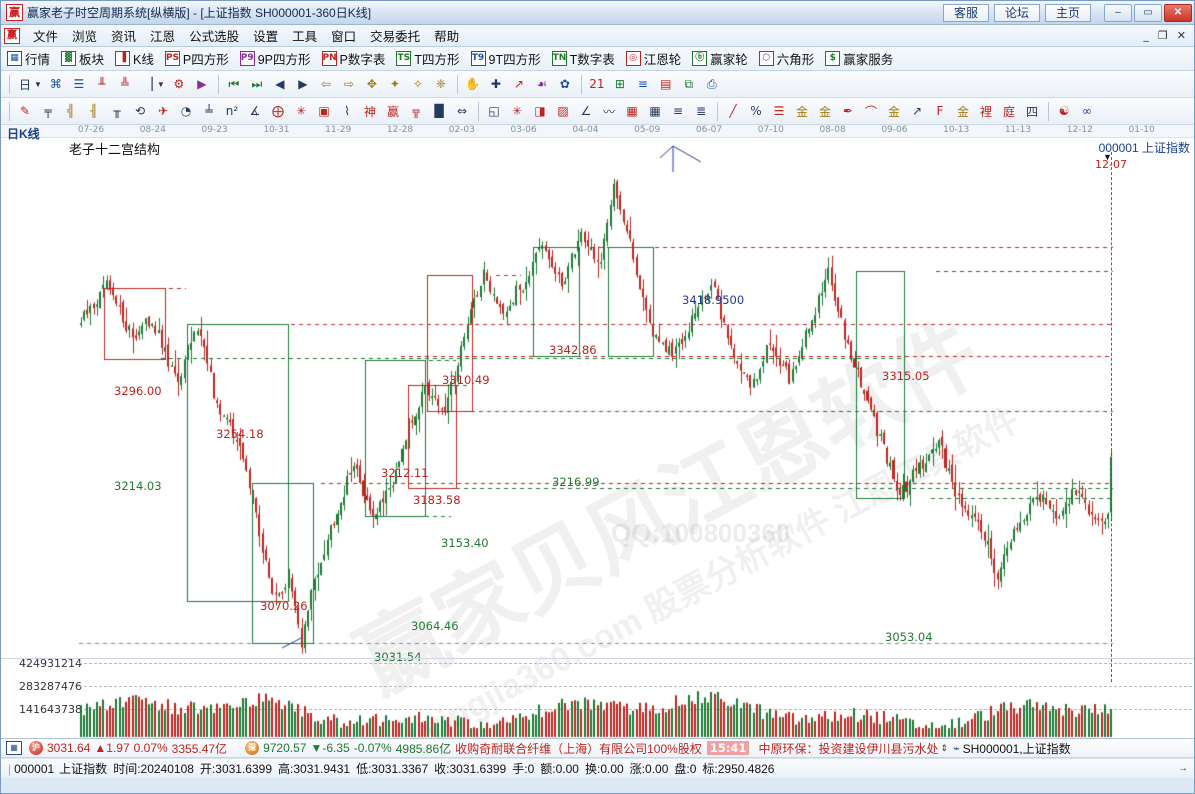  Describe the element at coordinates (347, 111) in the screenshot. I see `wave-button: ⌇` at that location.